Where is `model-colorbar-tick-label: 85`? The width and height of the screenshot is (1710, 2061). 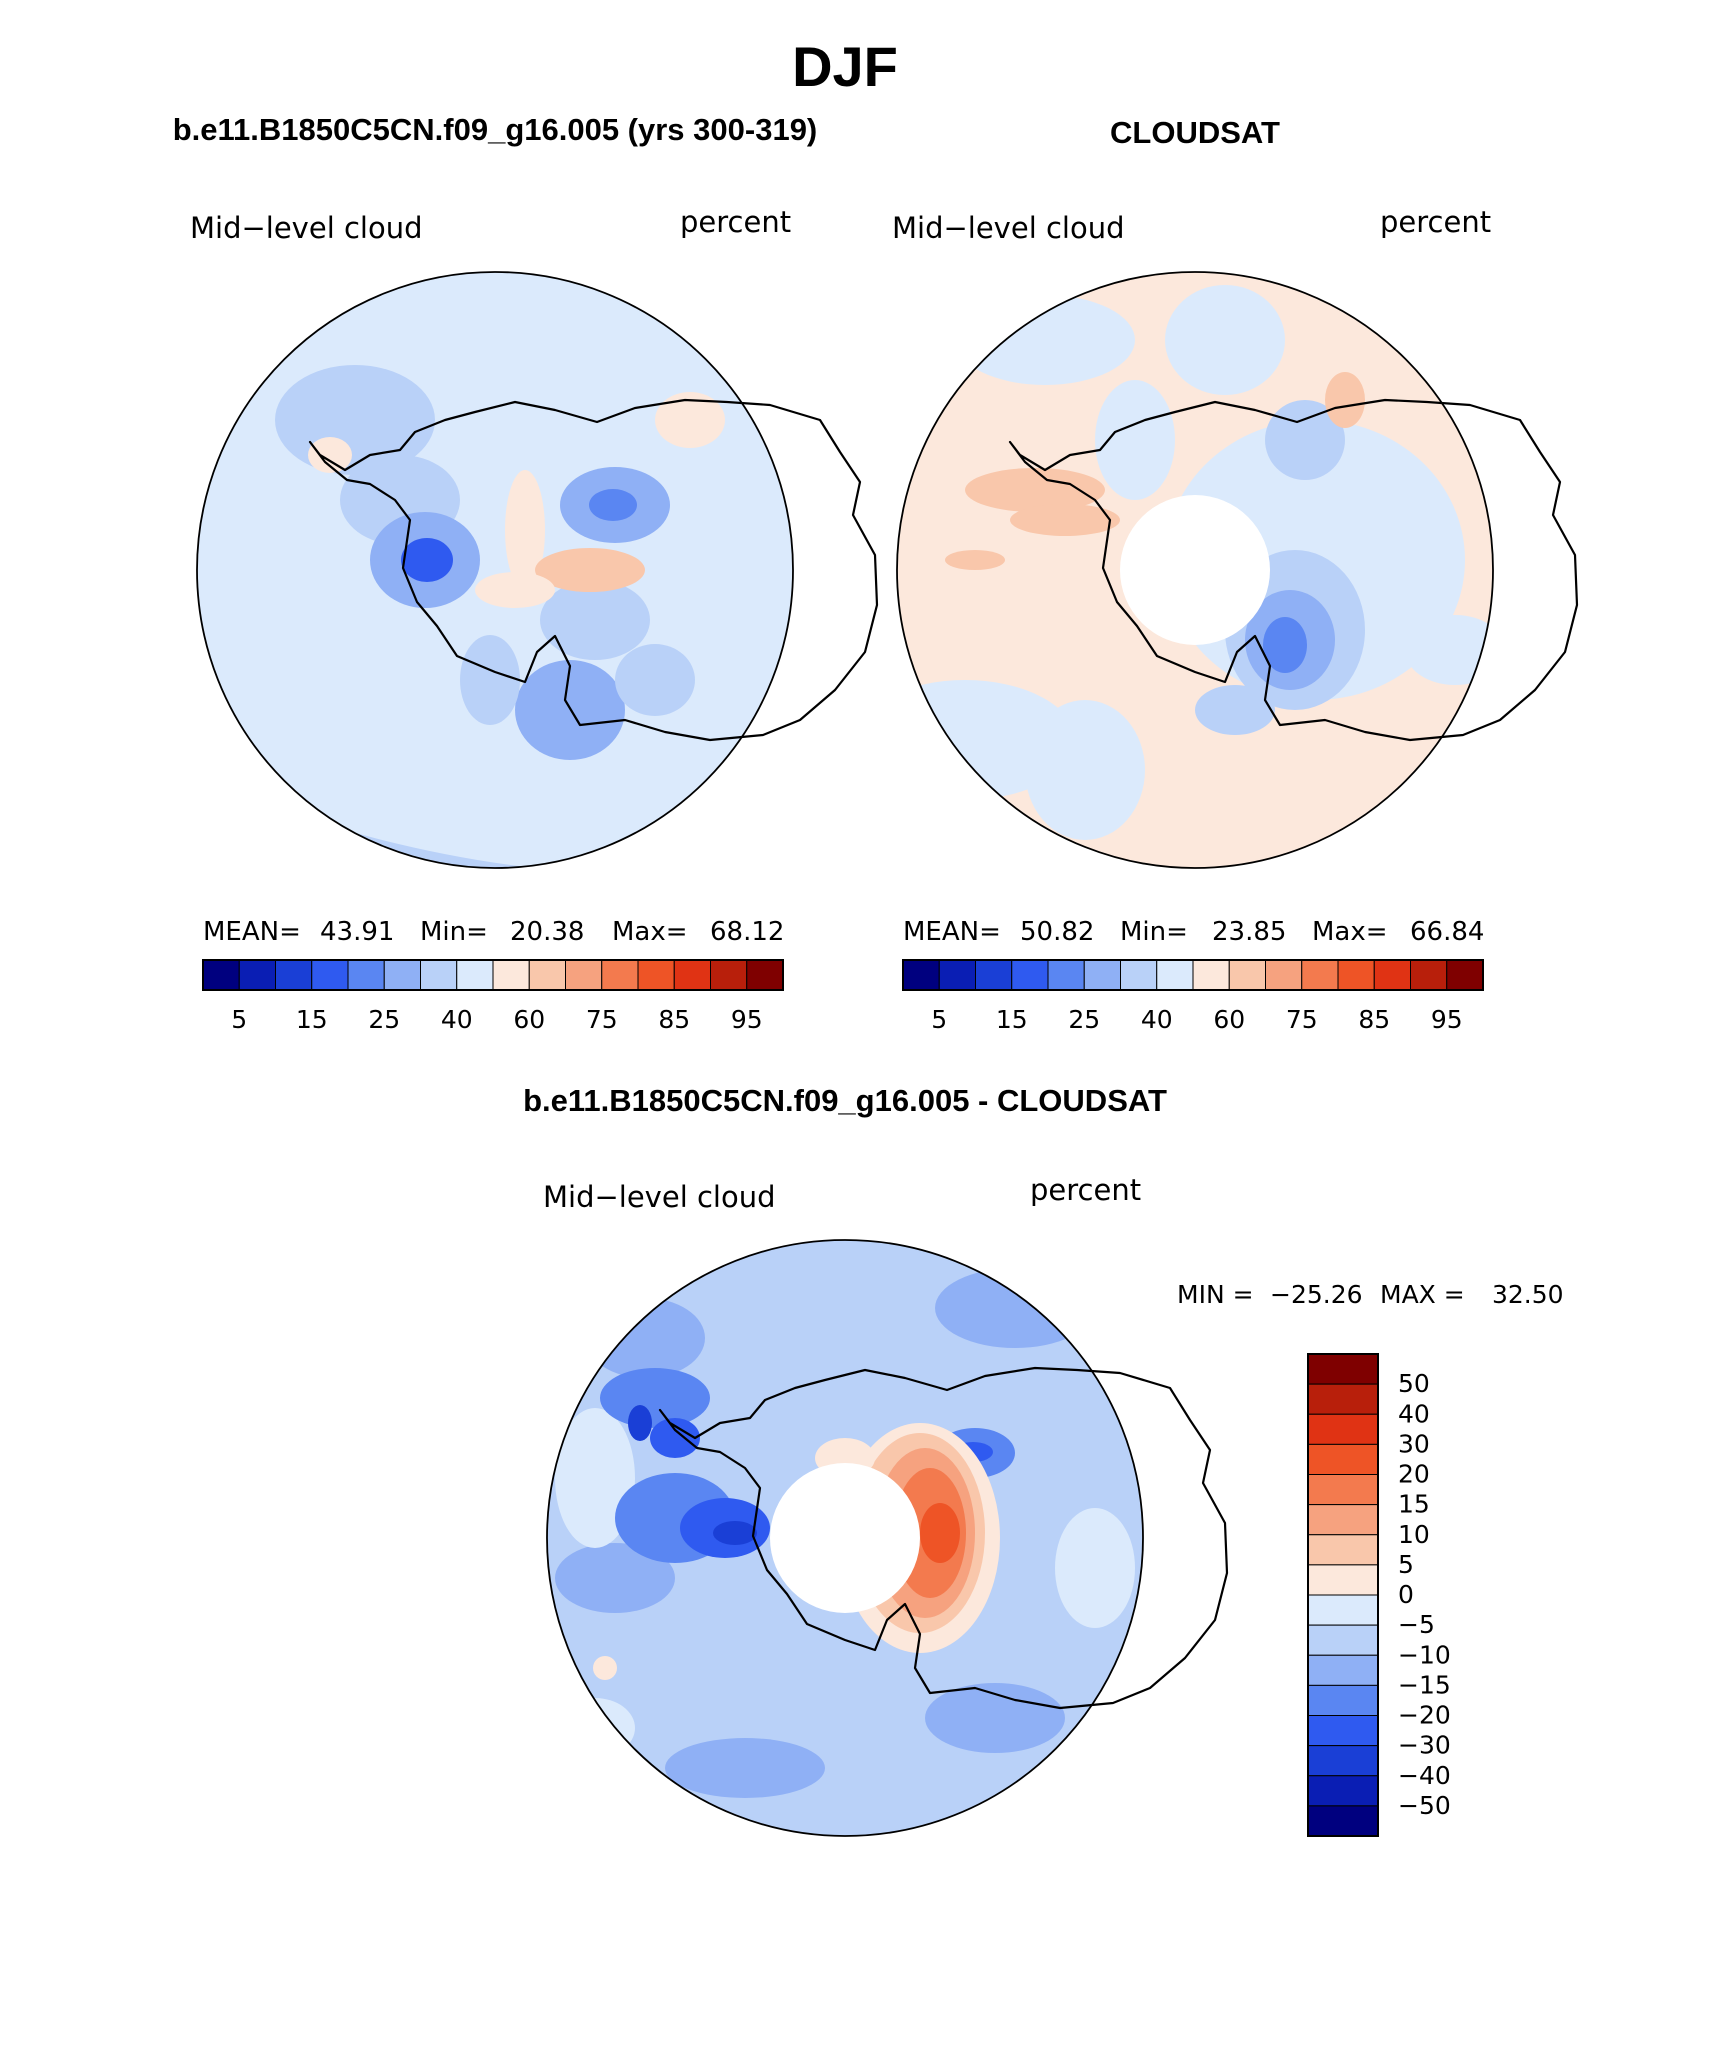 model-colorbar-tick-label: 85 is located at coordinates (674, 1019).